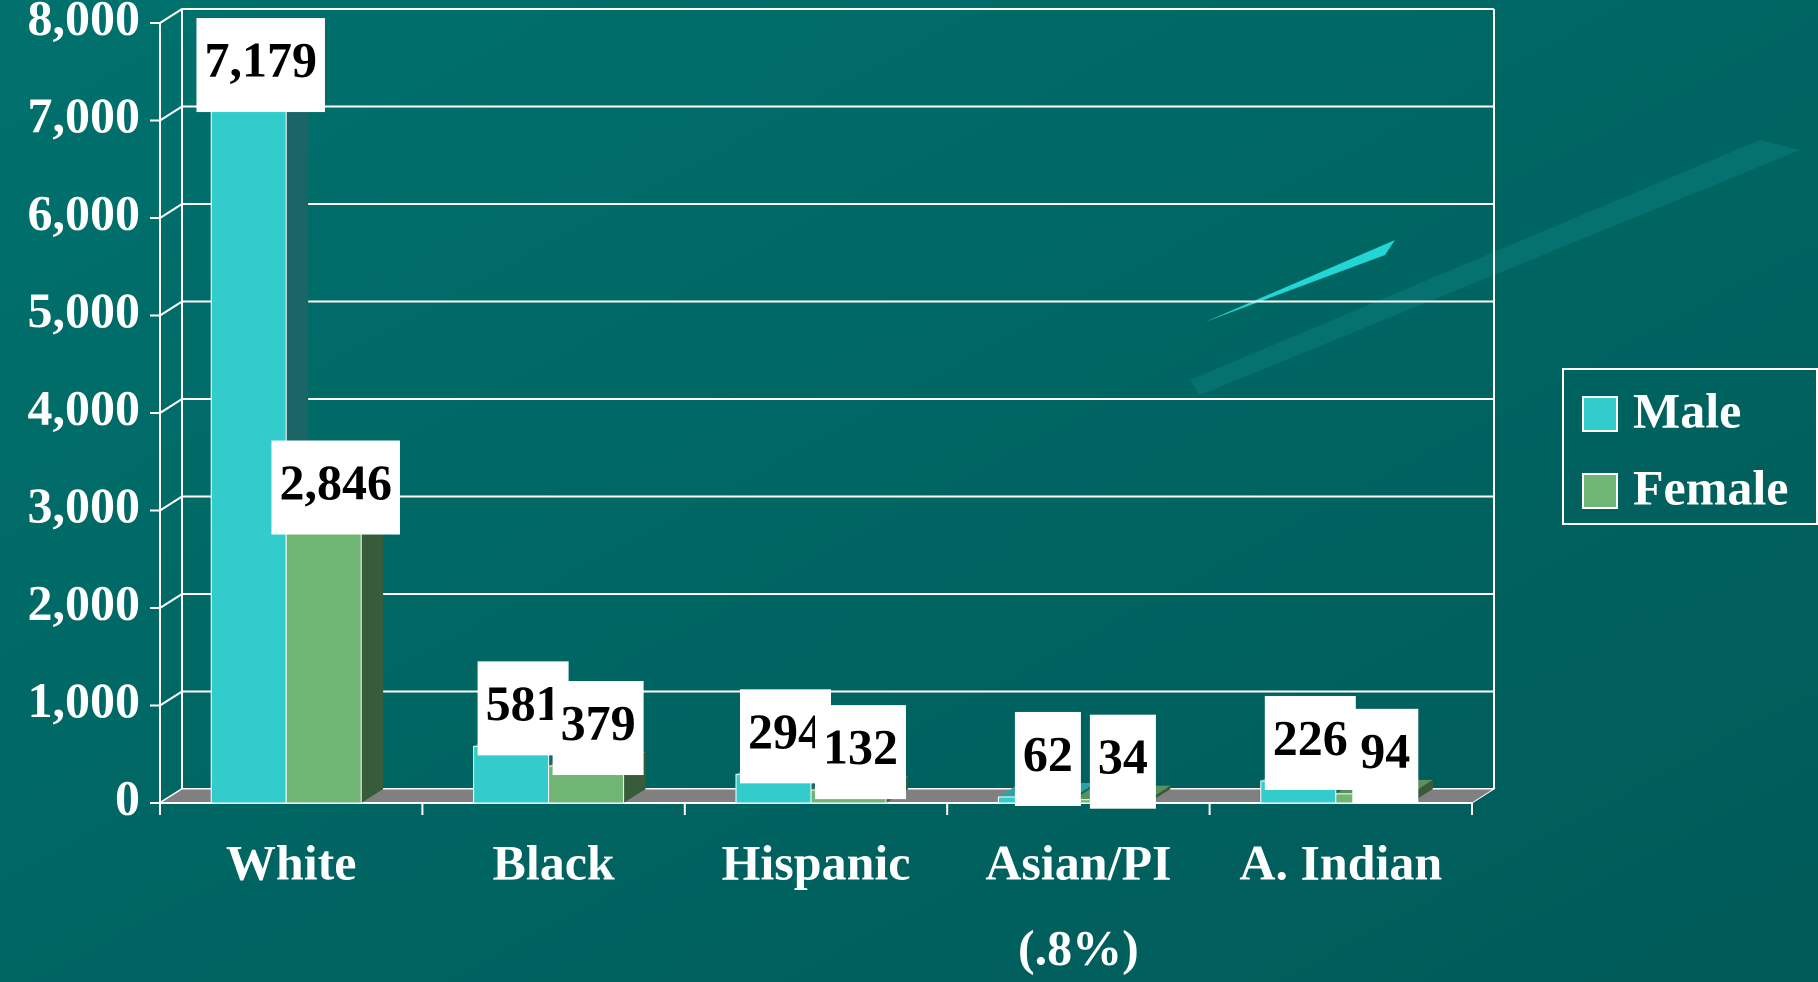  What do you see at coordinates (785, 731) in the screenshot?
I see `value-label-text: 294` at bounding box center [785, 731].